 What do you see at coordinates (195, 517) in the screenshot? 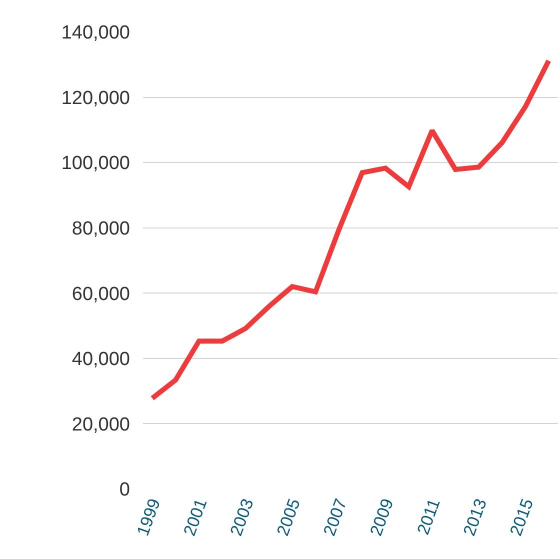
I see `x-tick-label: 2001` at bounding box center [195, 517].